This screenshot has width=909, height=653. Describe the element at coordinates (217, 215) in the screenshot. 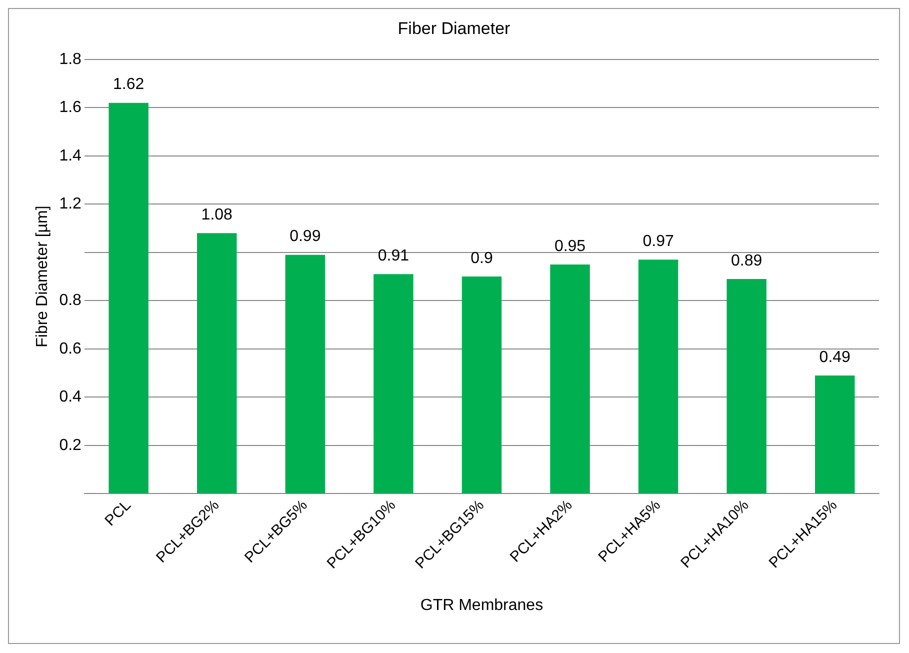

I see `data-label: 1.08` at that location.